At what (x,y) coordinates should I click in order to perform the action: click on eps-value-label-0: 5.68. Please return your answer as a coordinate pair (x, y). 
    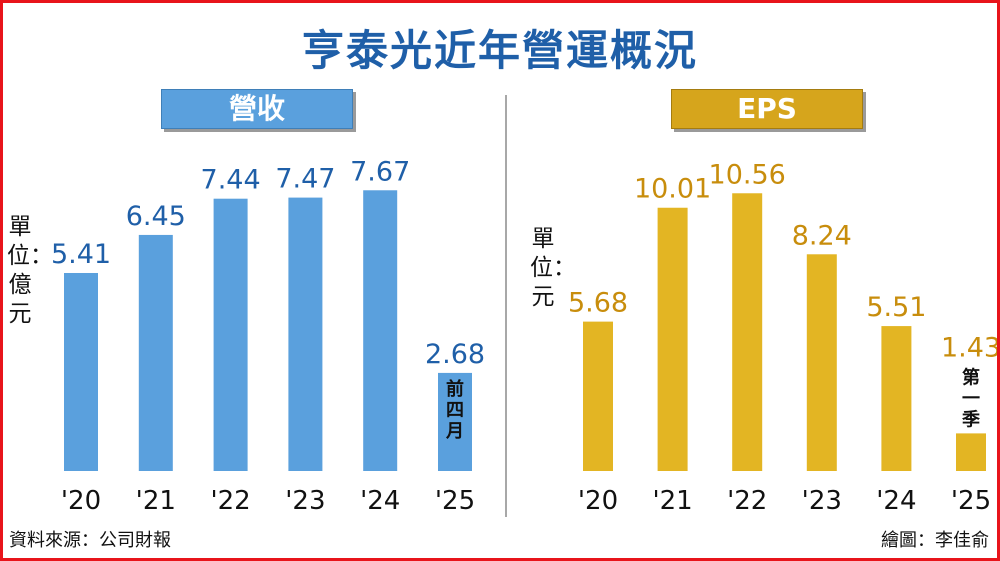
    Looking at the image, I should click on (598, 303).